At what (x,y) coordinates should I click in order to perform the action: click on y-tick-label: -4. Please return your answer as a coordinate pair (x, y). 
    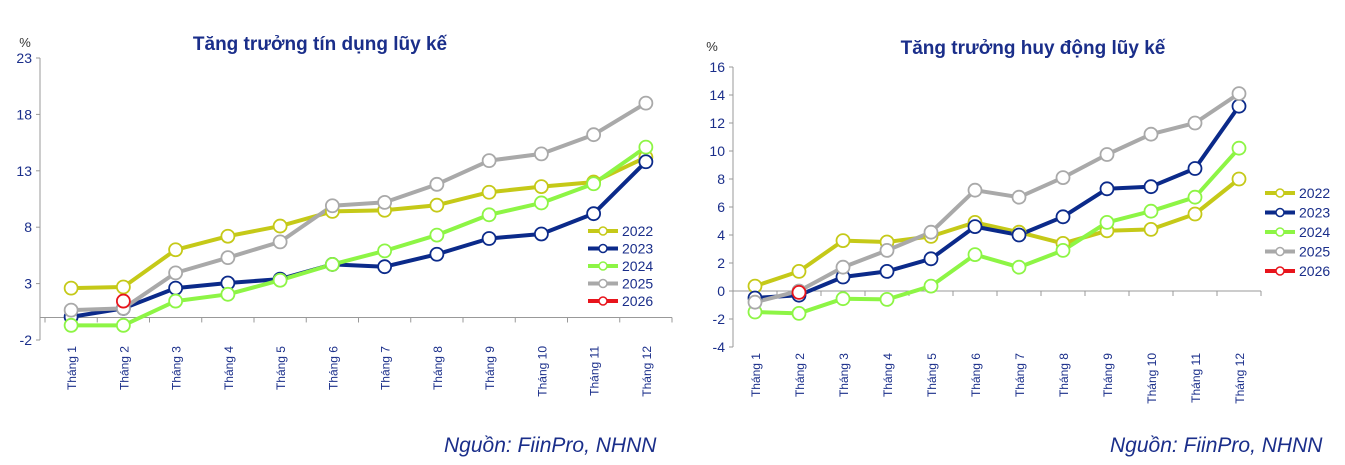
    Looking at the image, I should click on (719, 347).